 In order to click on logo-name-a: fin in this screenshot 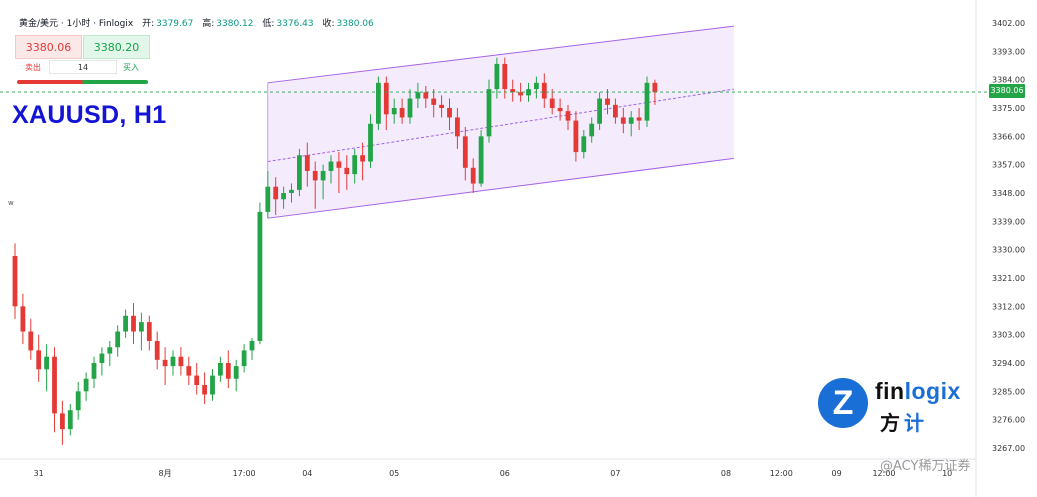, I will do `click(890, 391)`.